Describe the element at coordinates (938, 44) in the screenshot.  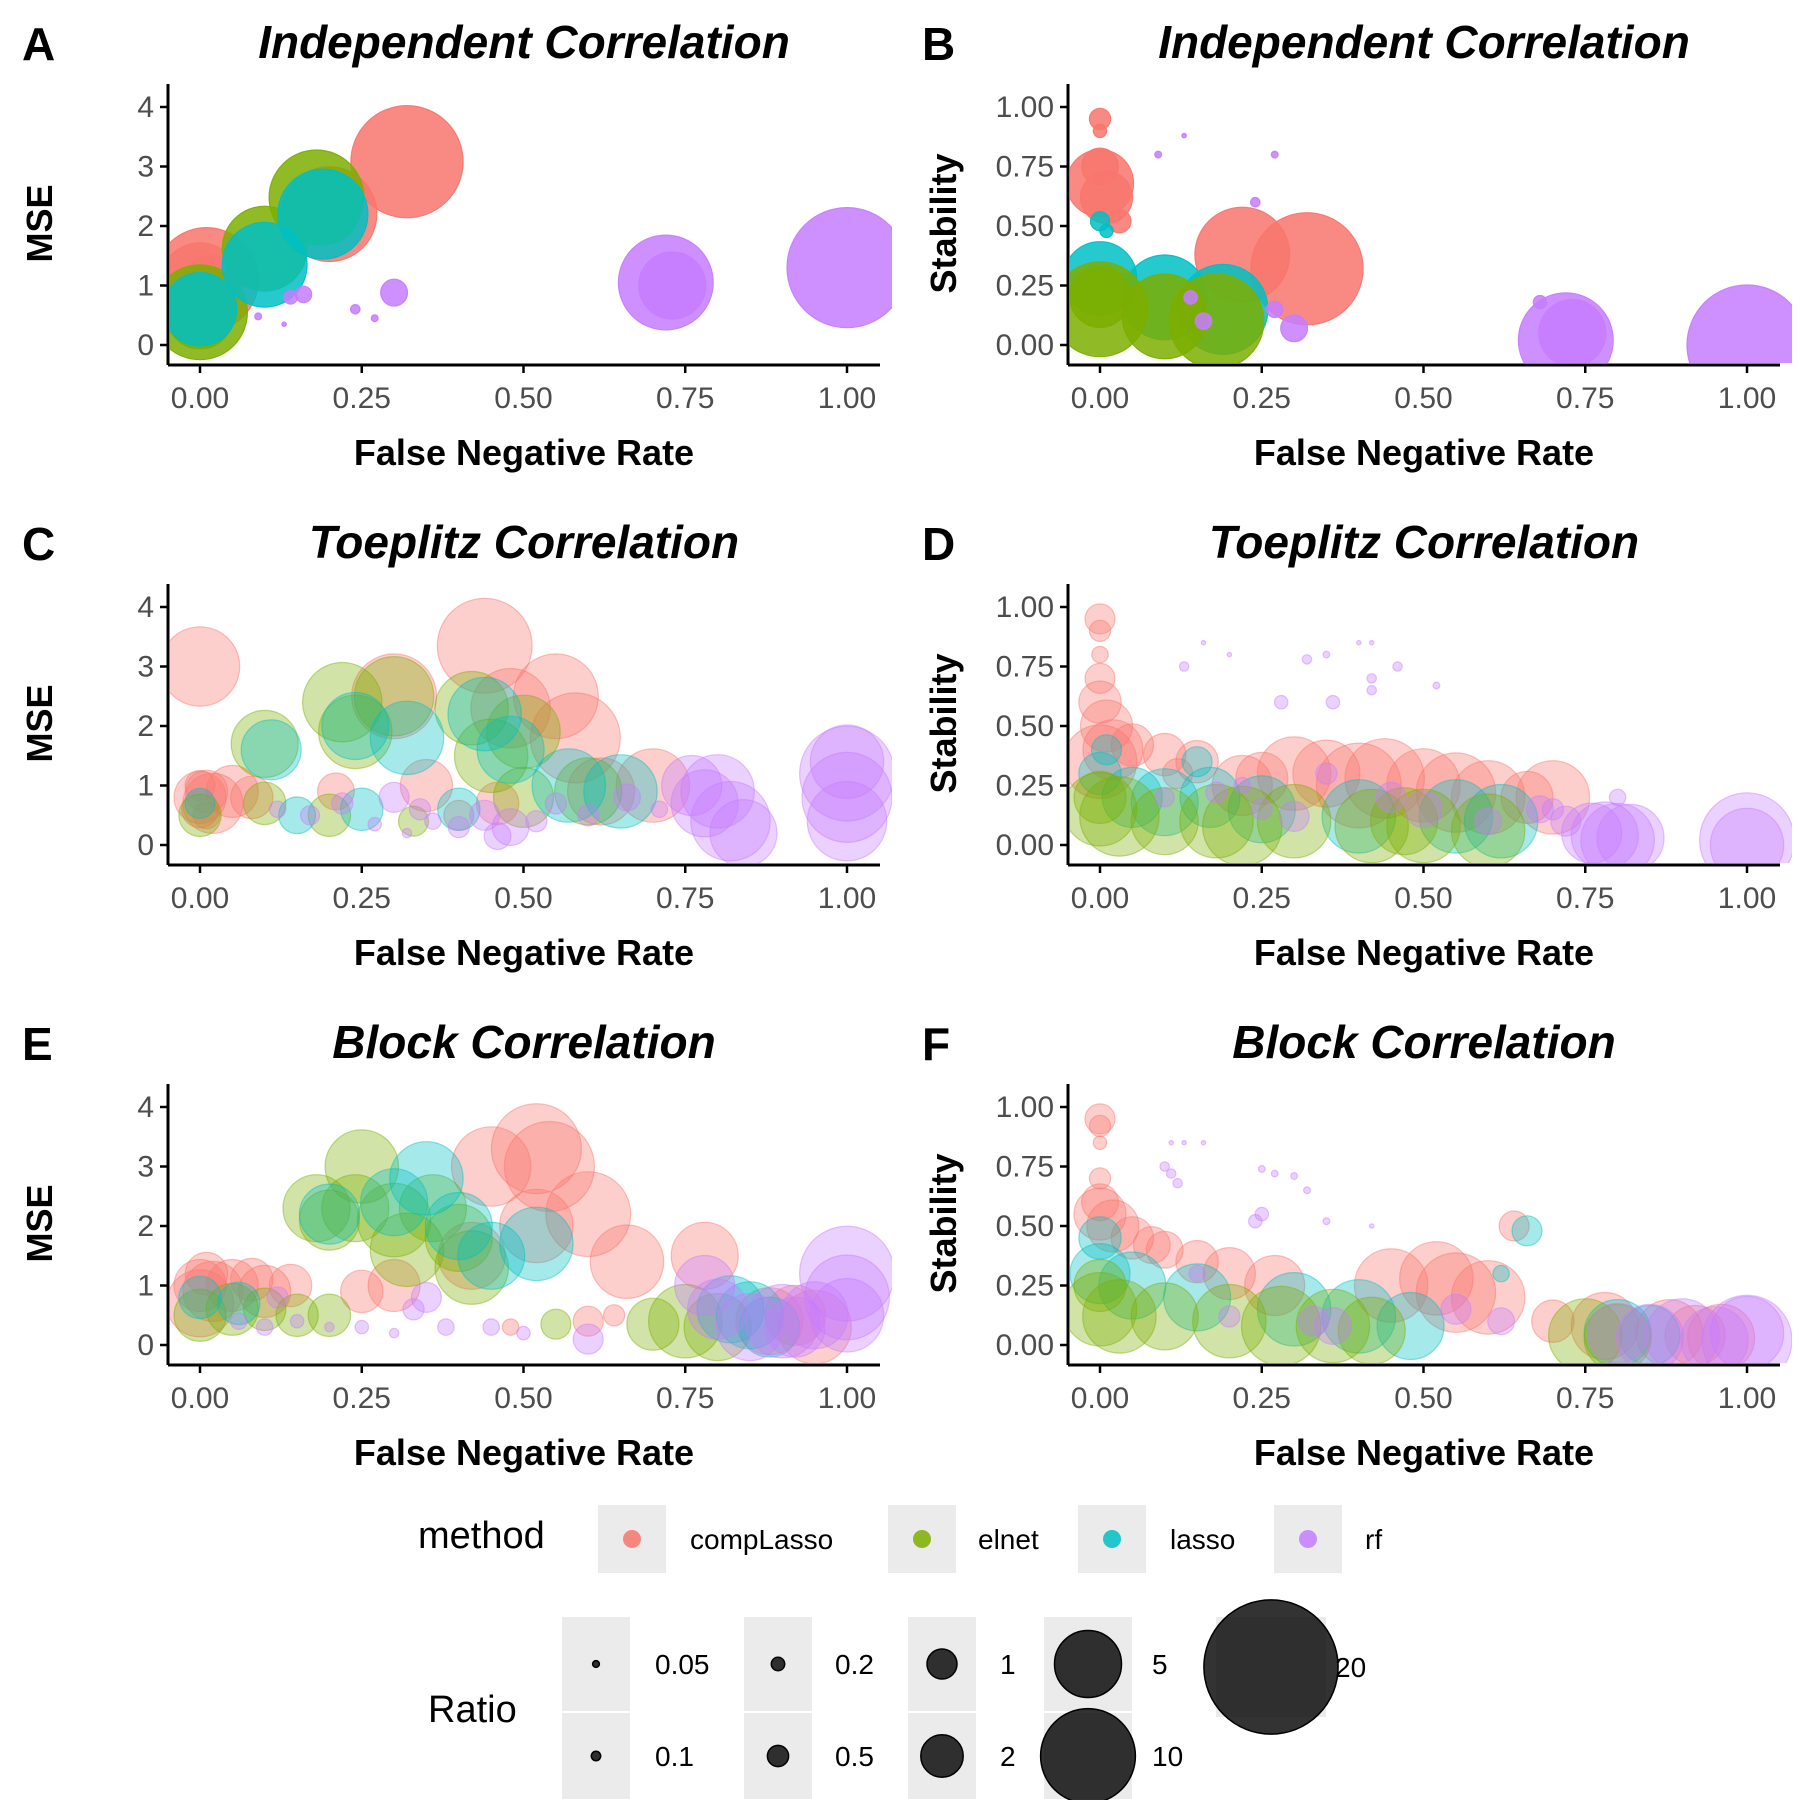
I see `panel-letter: B` at that location.